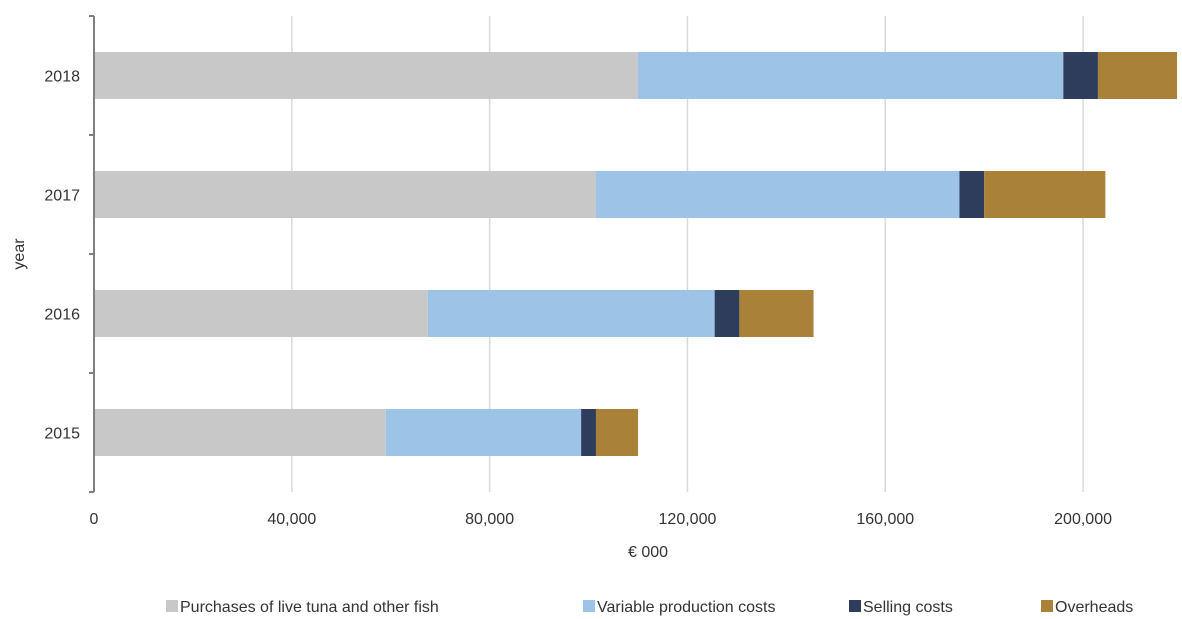 The width and height of the screenshot is (1182, 619). What do you see at coordinates (686, 607) in the screenshot?
I see `legend-label: Variable production costs` at bounding box center [686, 607].